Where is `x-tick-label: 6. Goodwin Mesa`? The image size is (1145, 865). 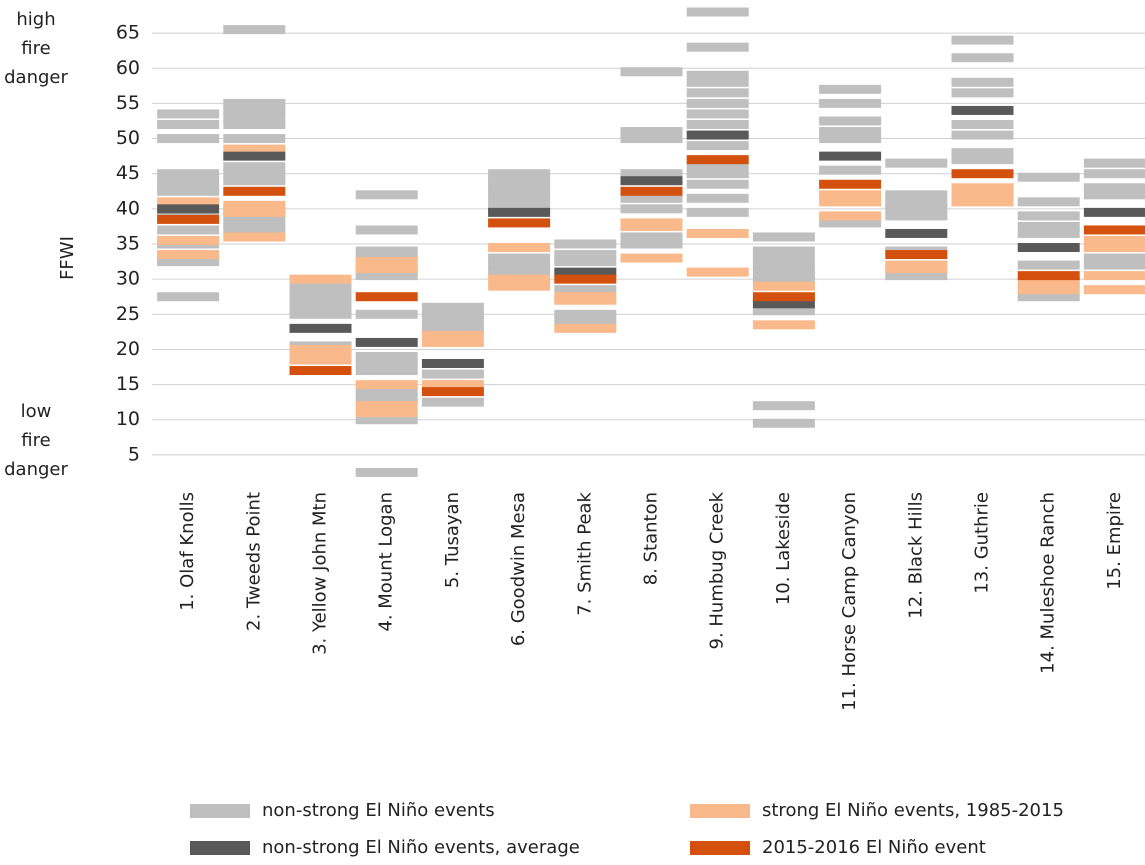
x-tick-label: 6. Goodwin Mesa is located at coordinates (518, 569).